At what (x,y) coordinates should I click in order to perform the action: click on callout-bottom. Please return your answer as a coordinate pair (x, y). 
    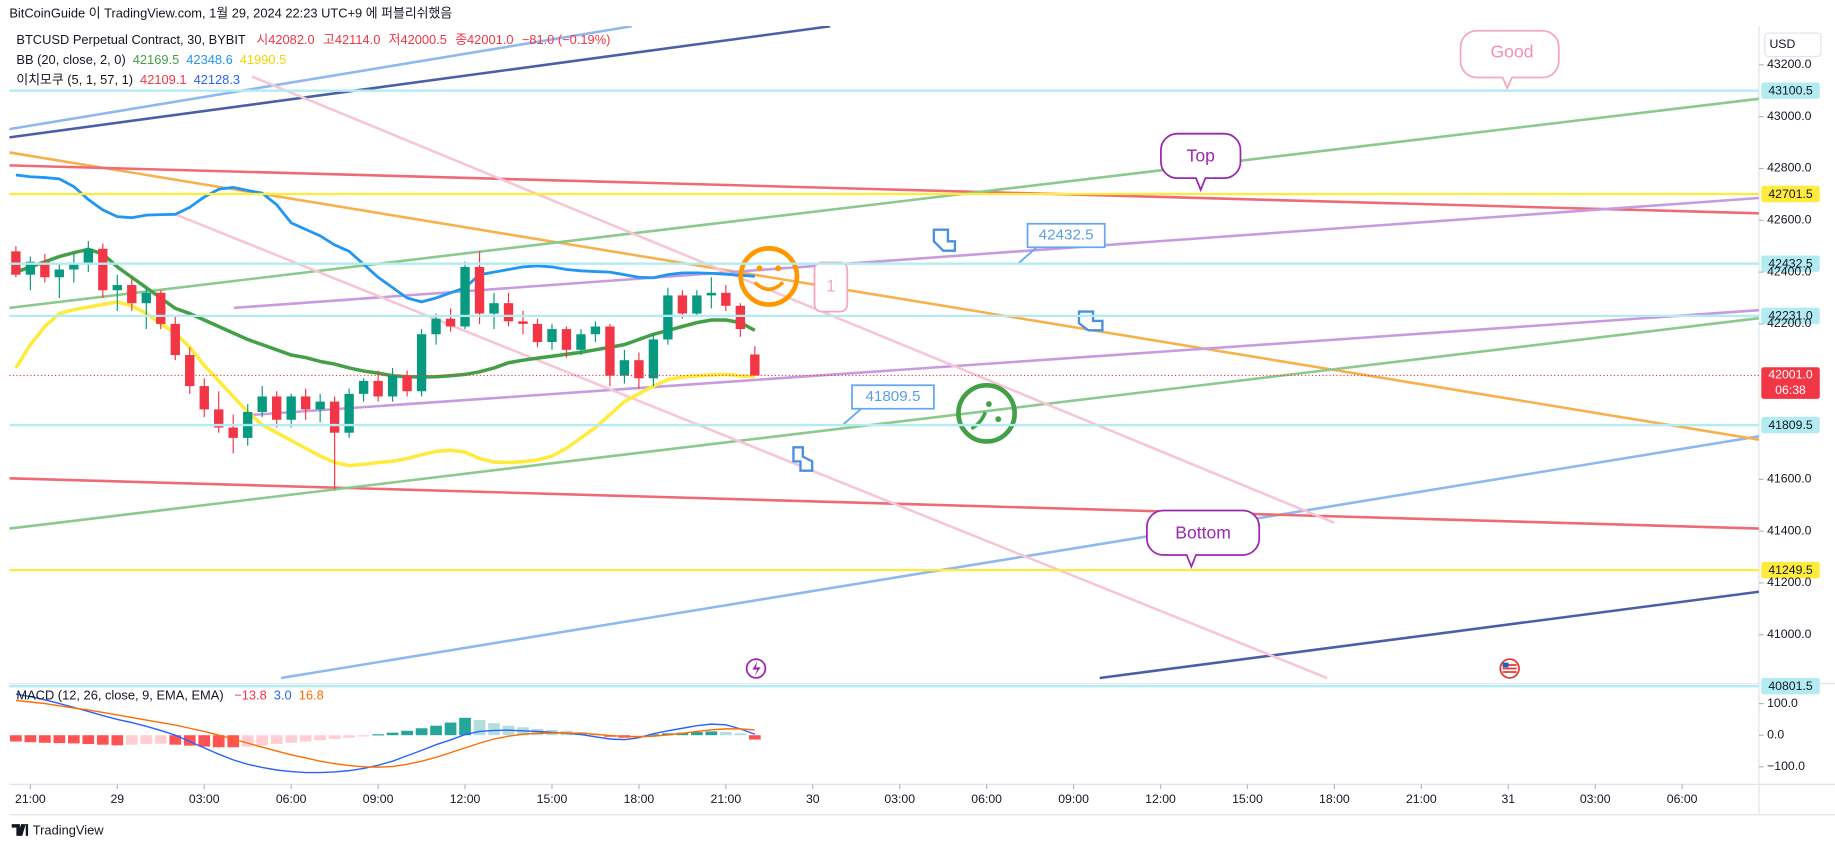
    Looking at the image, I should click on (1203, 539).